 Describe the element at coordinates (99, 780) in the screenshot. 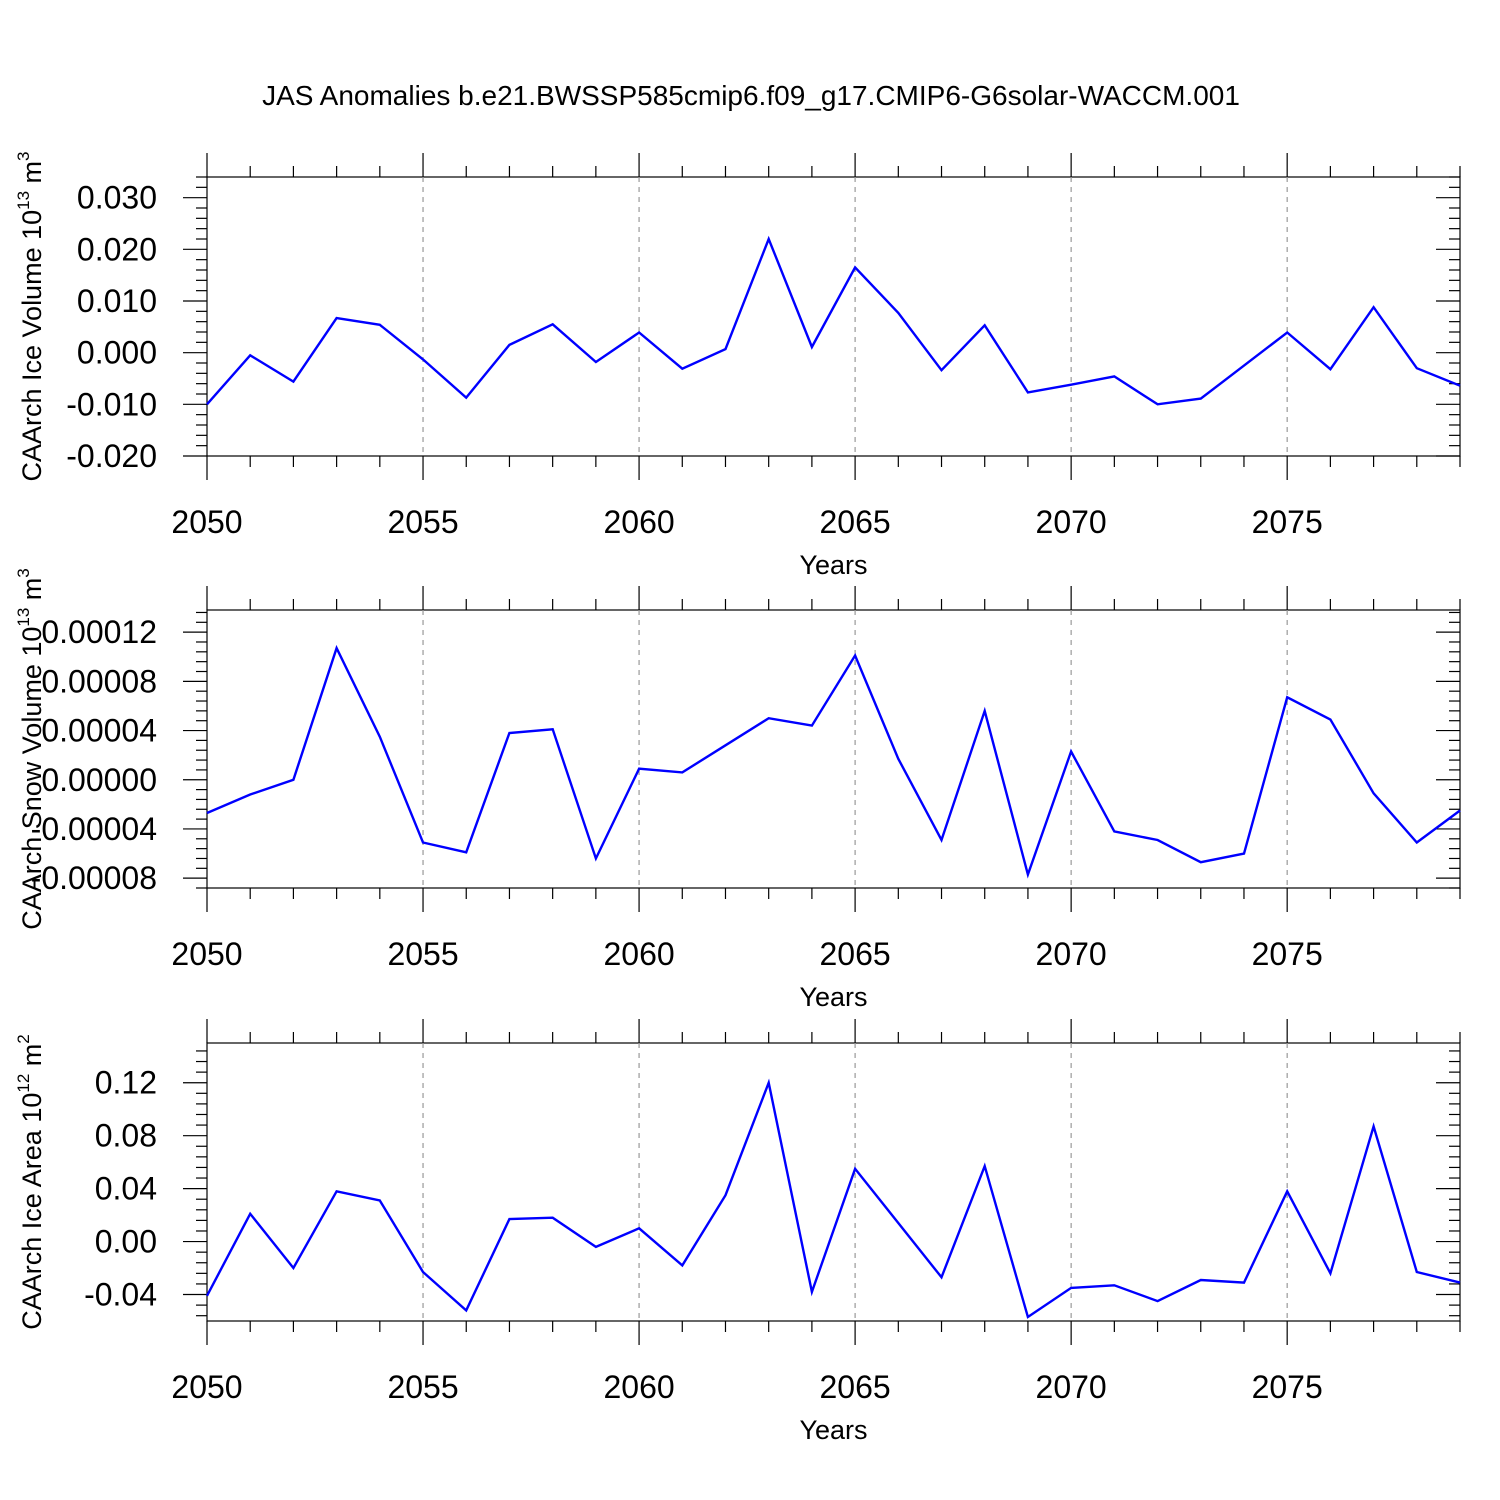

I see `y-tick-label: 0.00000` at that location.